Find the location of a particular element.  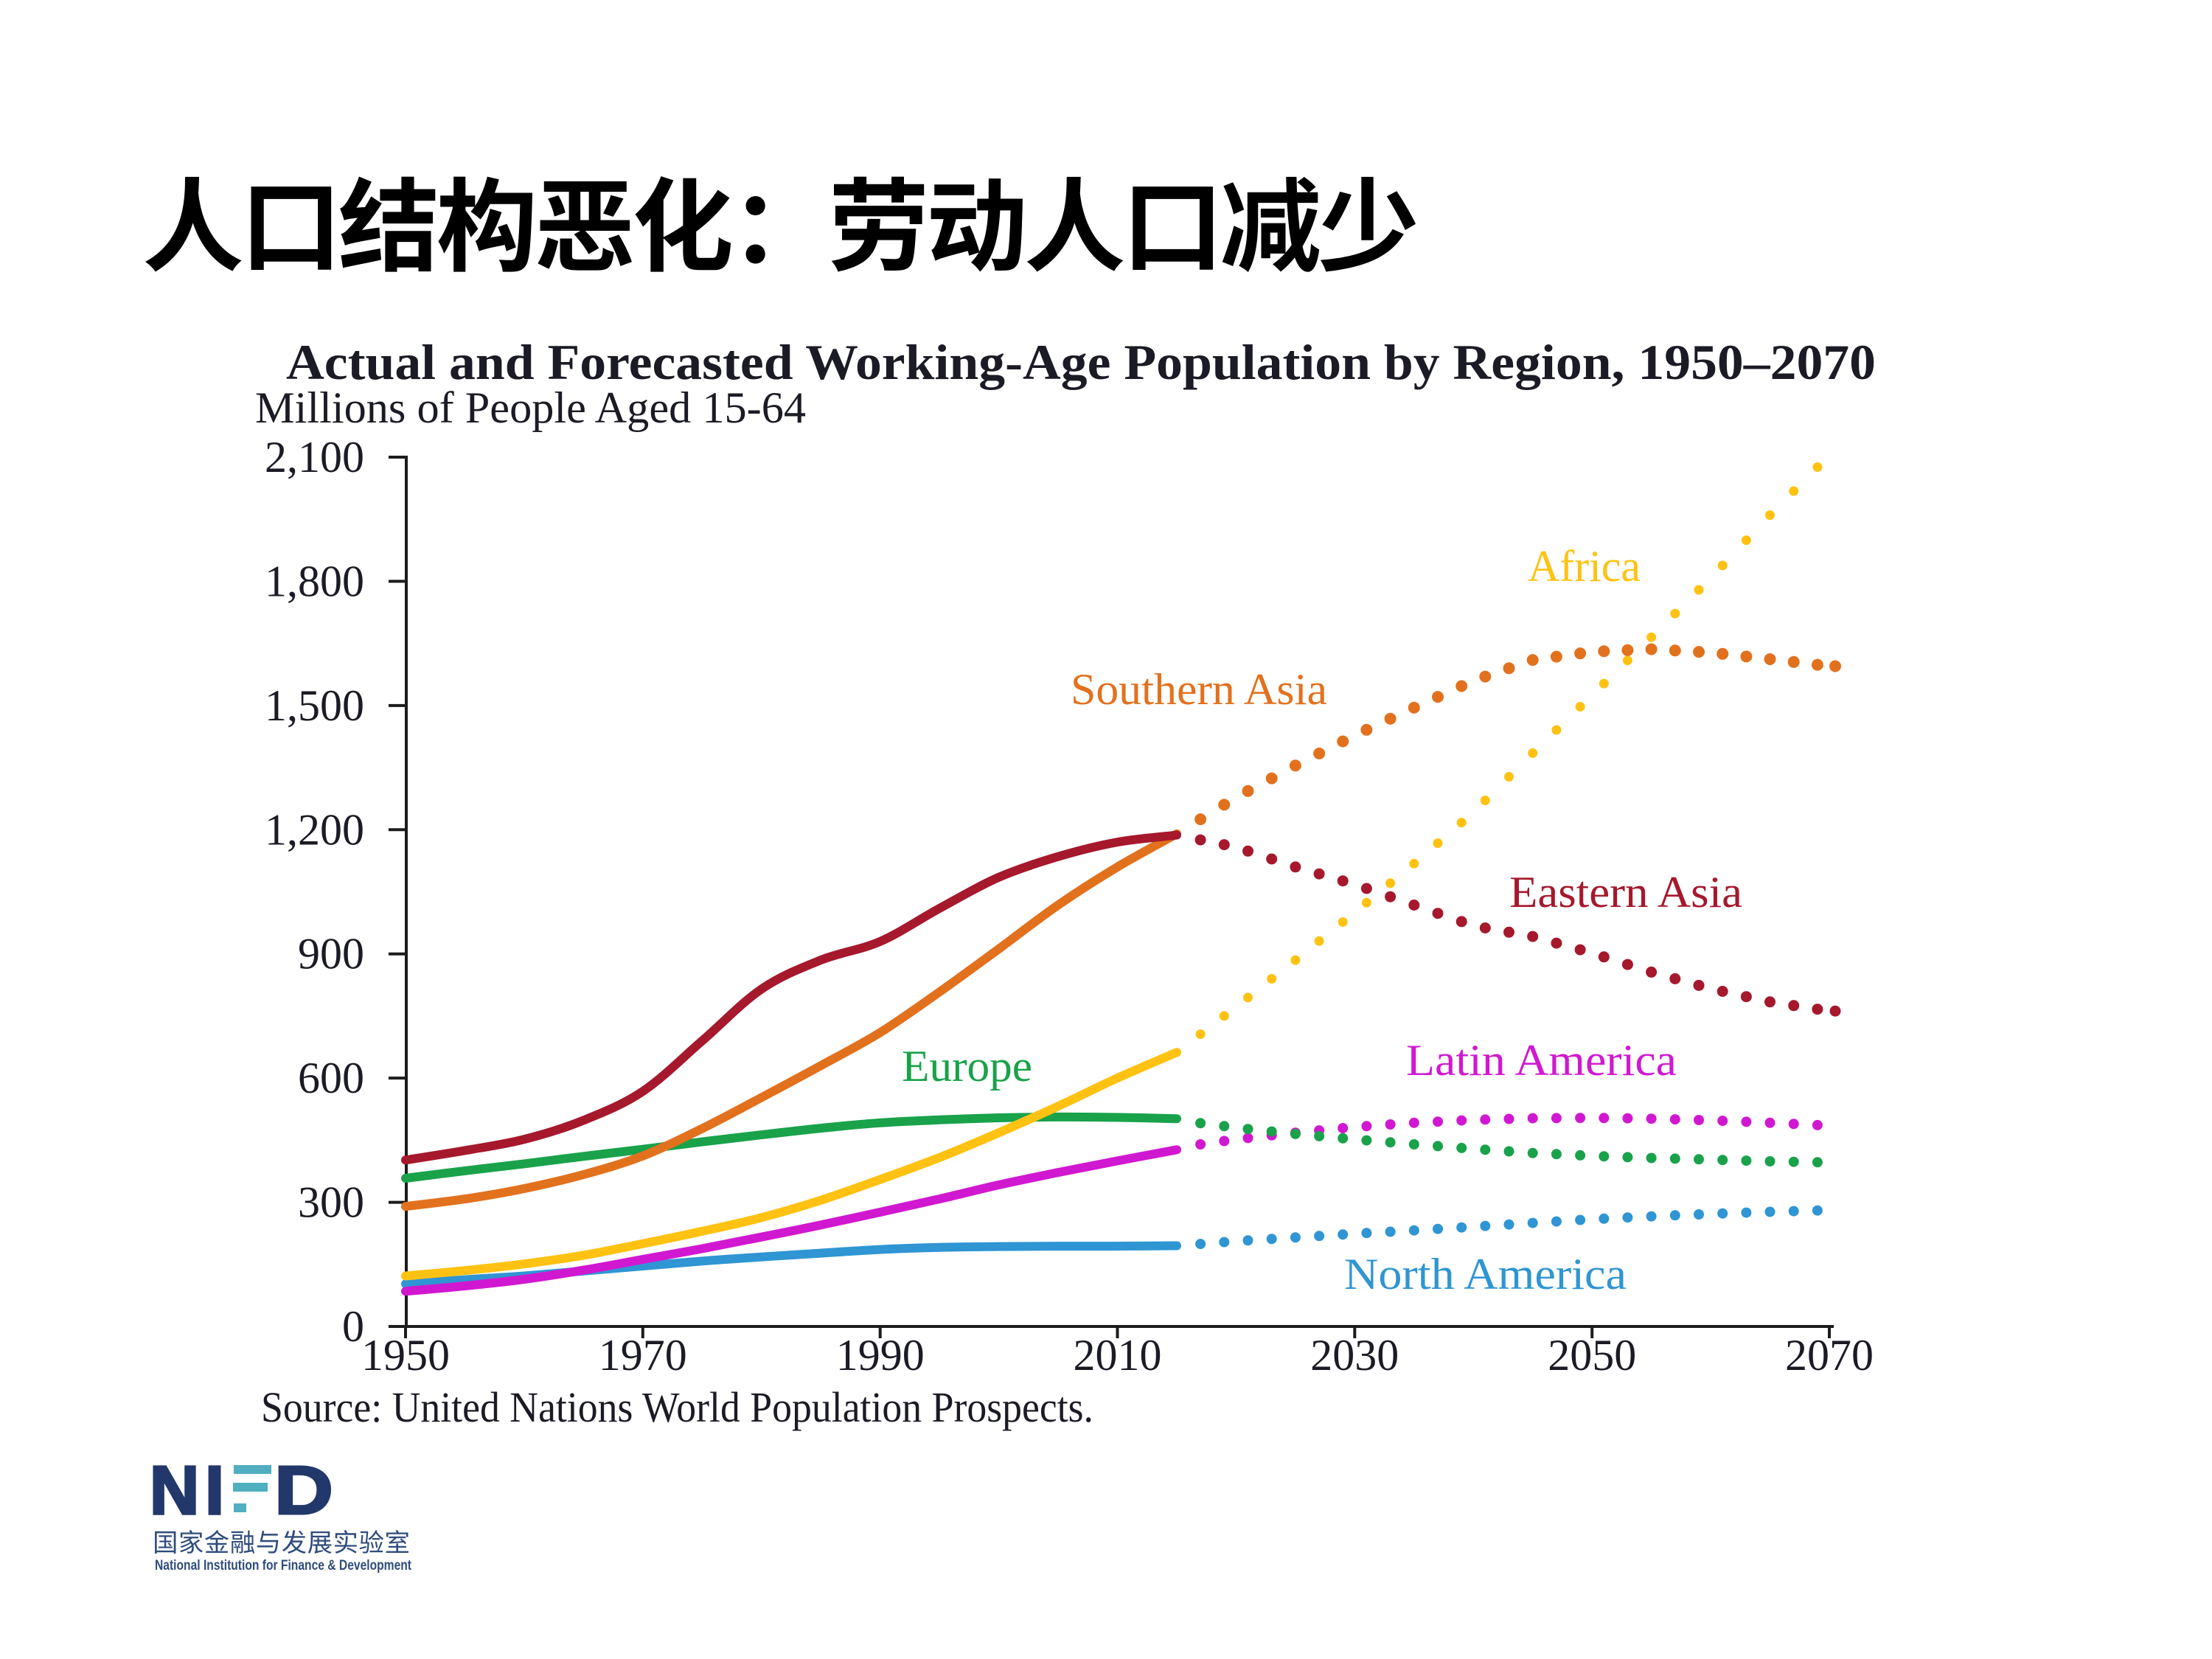

svg-text: 1970 is located at coordinates (643, 1355).